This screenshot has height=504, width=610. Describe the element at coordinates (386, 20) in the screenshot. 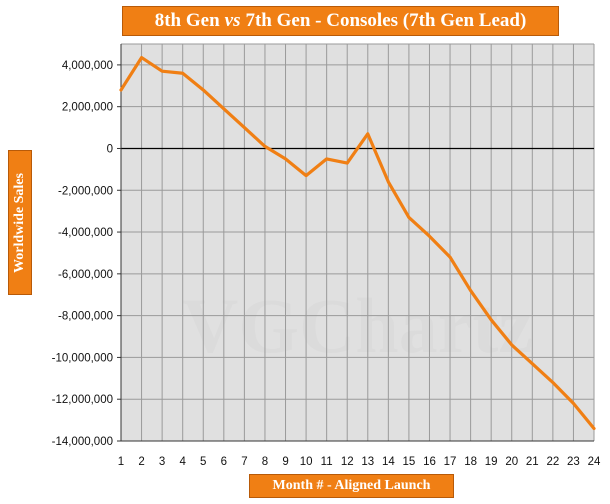

I see `chart-title-part-2: 7th Gen - Consoles (7th Gen Lead)` at that location.